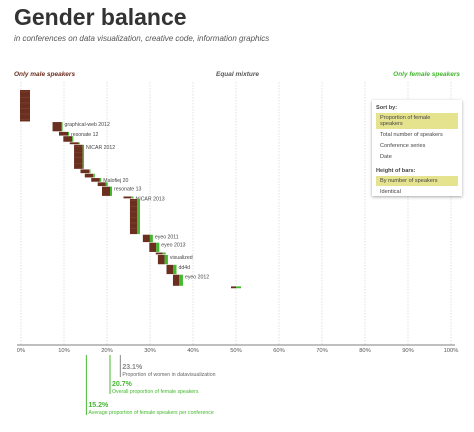  What do you see at coordinates (98, 405) in the screenshot?
I see `annotation-value: 15.2%` at bounding box center [98, 405].